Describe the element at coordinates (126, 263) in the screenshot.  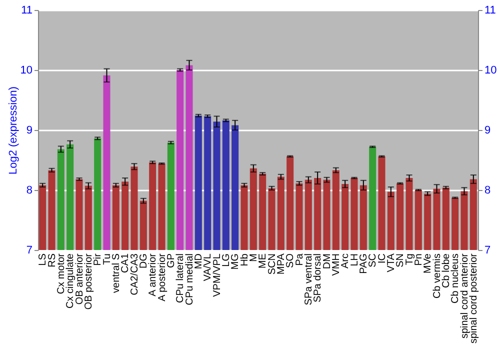
I see `x-tick-label: CA1` at that location.